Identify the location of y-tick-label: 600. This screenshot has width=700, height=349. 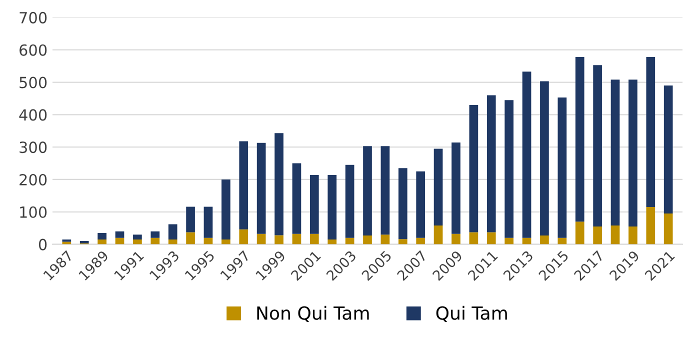
(33, 50).